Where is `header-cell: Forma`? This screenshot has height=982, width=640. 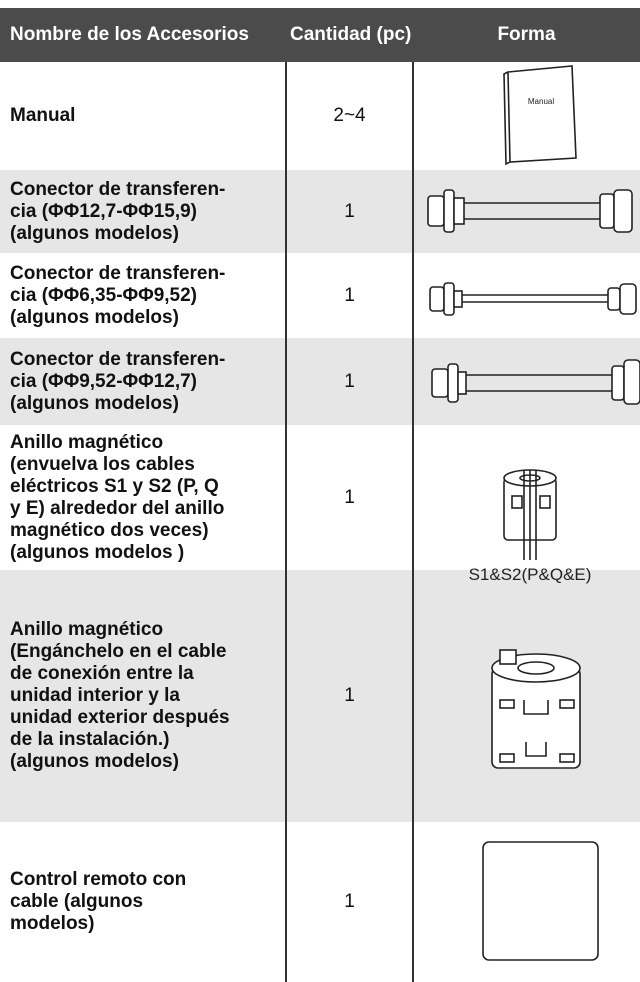
header-cell: Forma is located at coordinates (526, 34).